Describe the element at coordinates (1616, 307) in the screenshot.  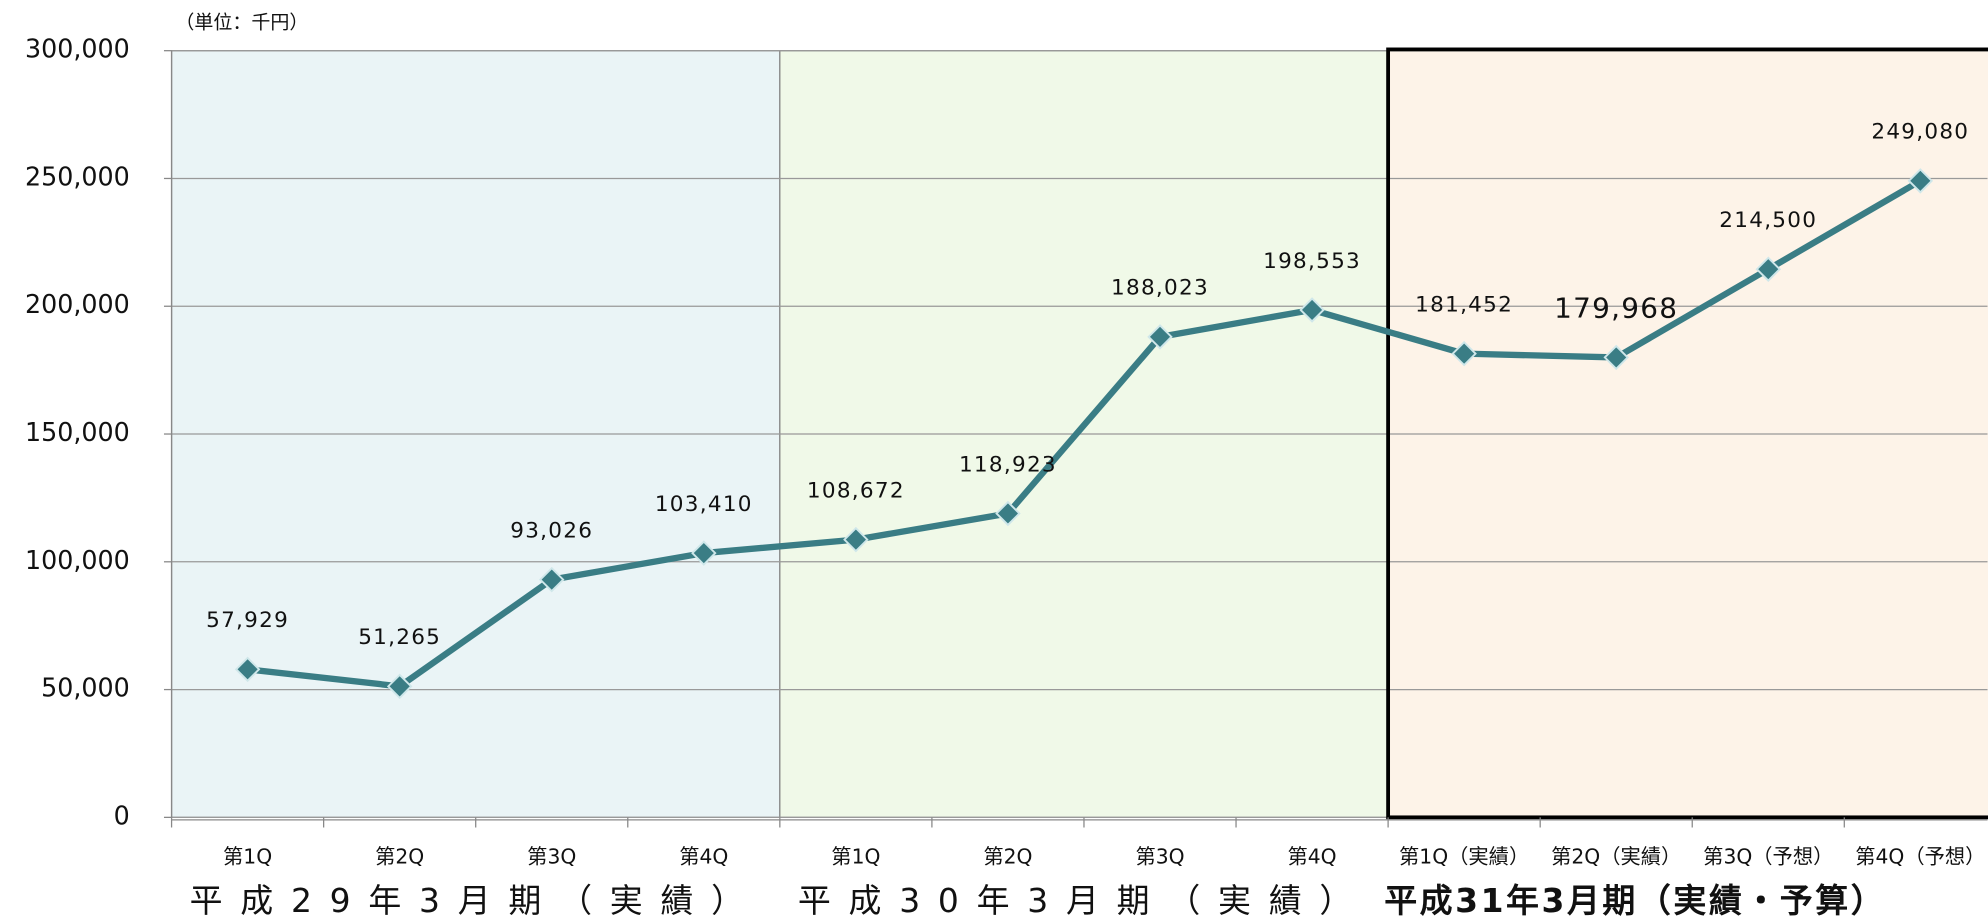
I see `data-label: 179,968` at that location.